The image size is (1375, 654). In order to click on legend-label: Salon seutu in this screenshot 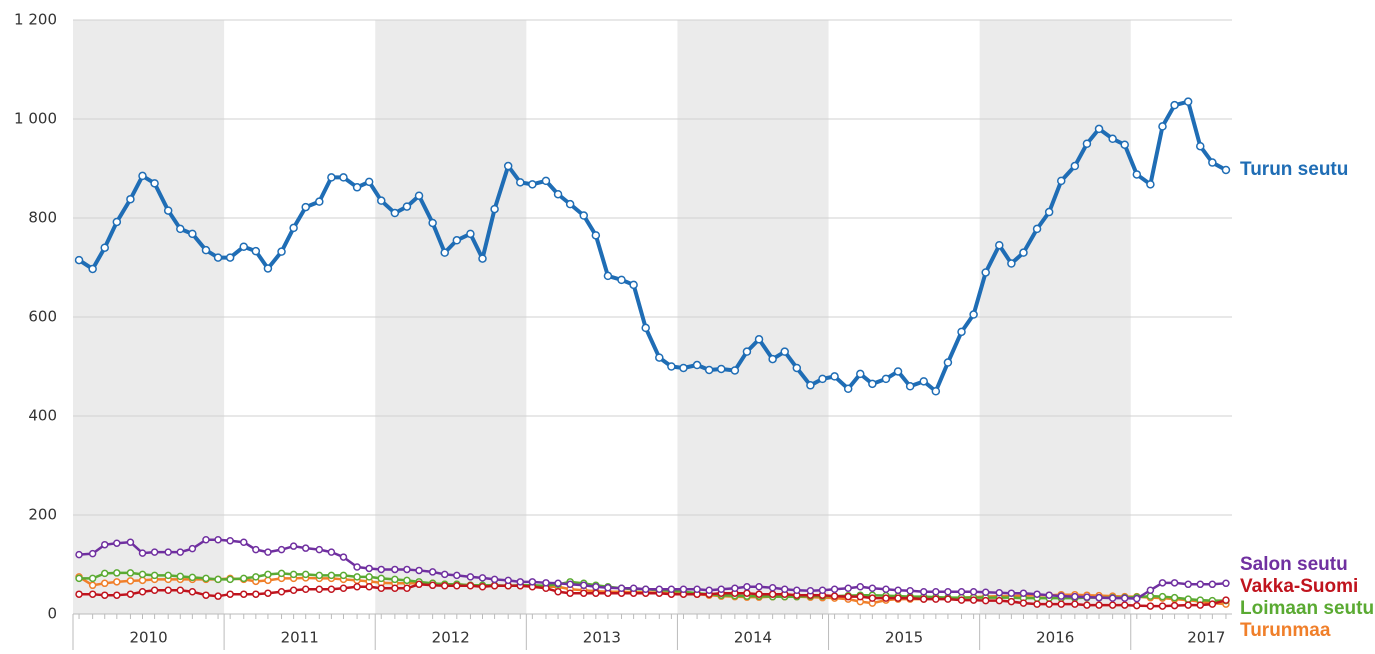, I will do `click(1294, 564)`.